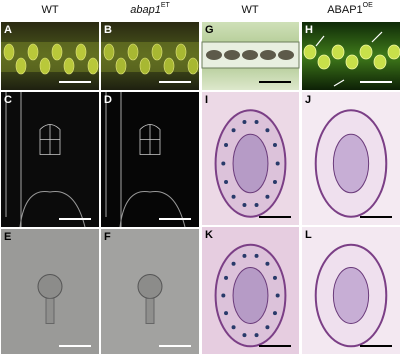 Image resolution: width=400 pixels, height=354 pixels. I want to click on panel: B, so click(150, 56).